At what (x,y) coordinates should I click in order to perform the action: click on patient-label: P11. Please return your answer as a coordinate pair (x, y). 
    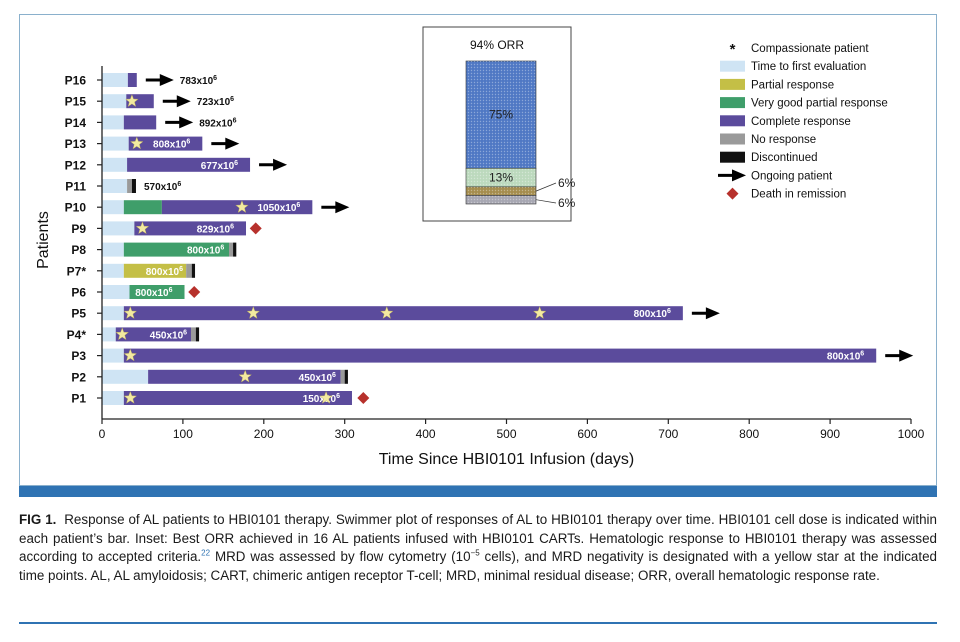
    Looking at the image, I should click on (75, 187).